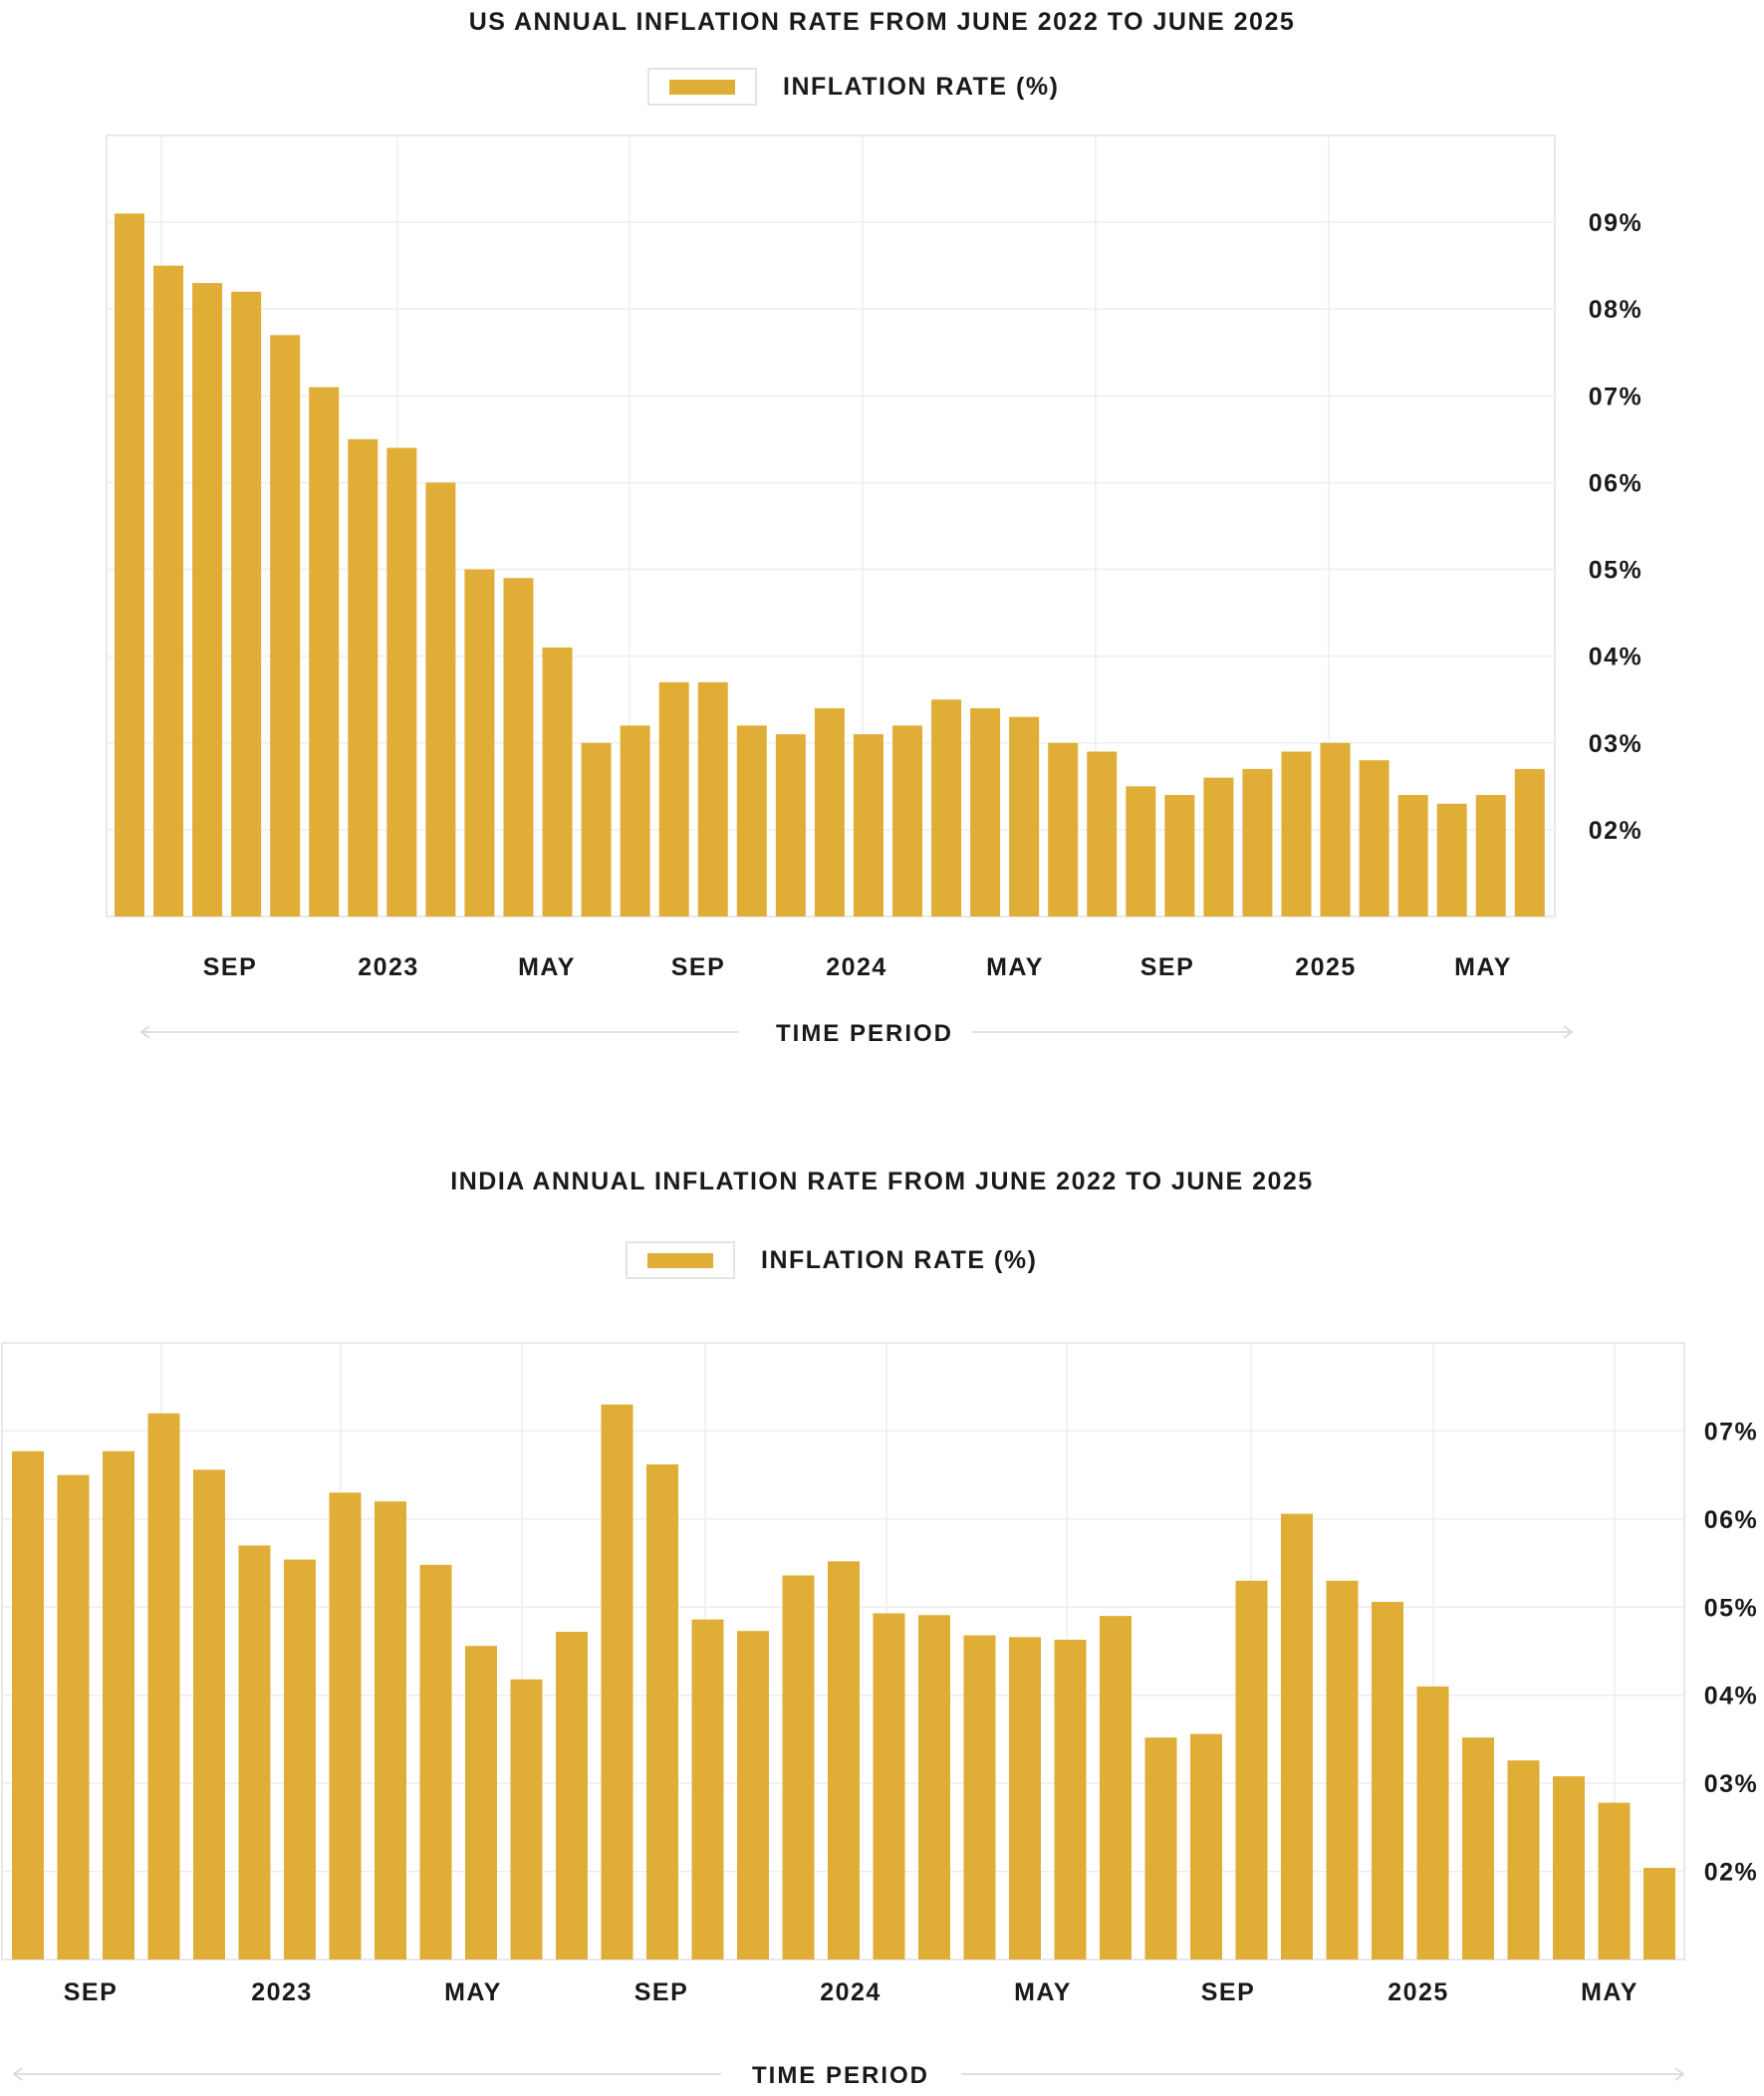 Image resolution: width=1764 pixels, height=2096 pixels. Describe the element at coordinates (17, 2074) in the screenshot. I see `arrow-left-icon` at that location.